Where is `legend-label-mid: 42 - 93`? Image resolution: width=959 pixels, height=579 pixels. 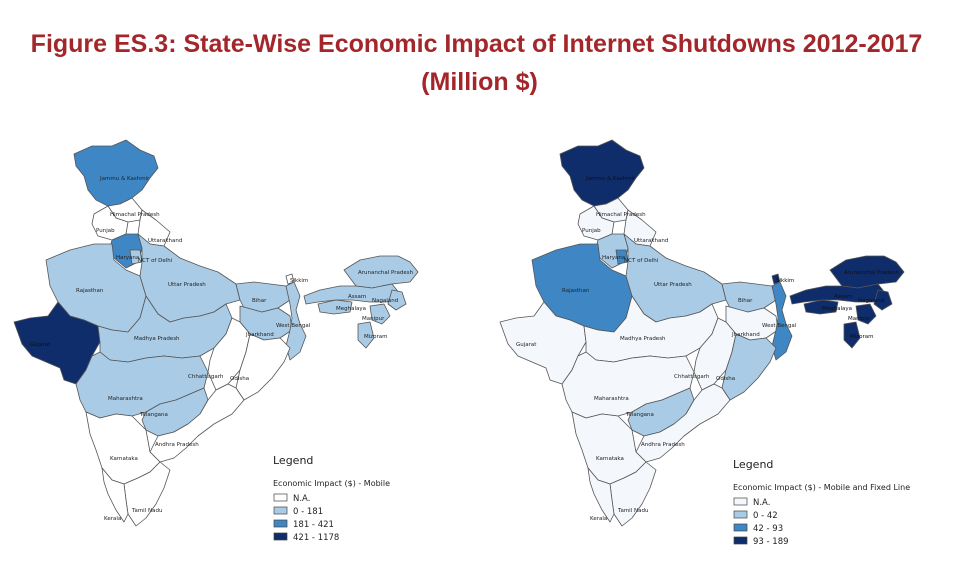 legend-label-mid: 42 - 93 is located at coordinates (768, 529).